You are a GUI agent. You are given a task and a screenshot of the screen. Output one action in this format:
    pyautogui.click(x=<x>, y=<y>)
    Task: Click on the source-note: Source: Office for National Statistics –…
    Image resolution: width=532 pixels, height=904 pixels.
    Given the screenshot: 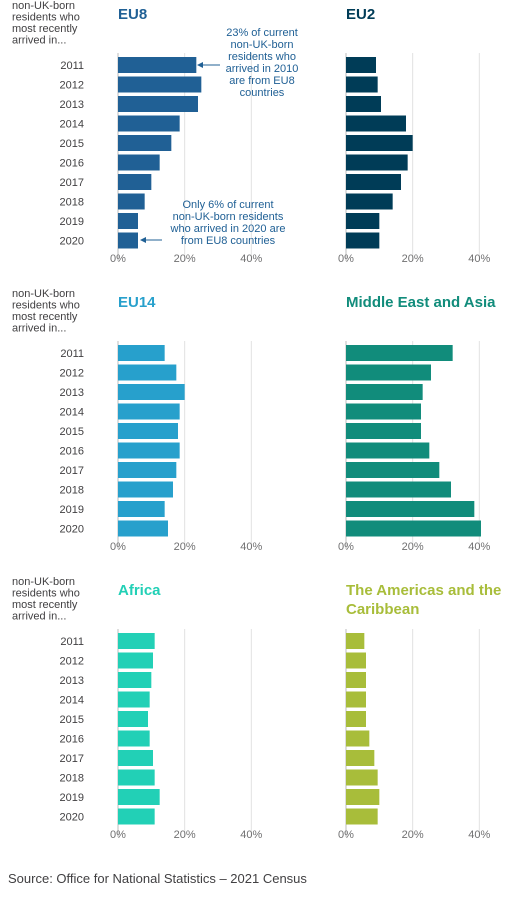 What is the action you would take?
    pyautogui.click(x=157, y=878)
    